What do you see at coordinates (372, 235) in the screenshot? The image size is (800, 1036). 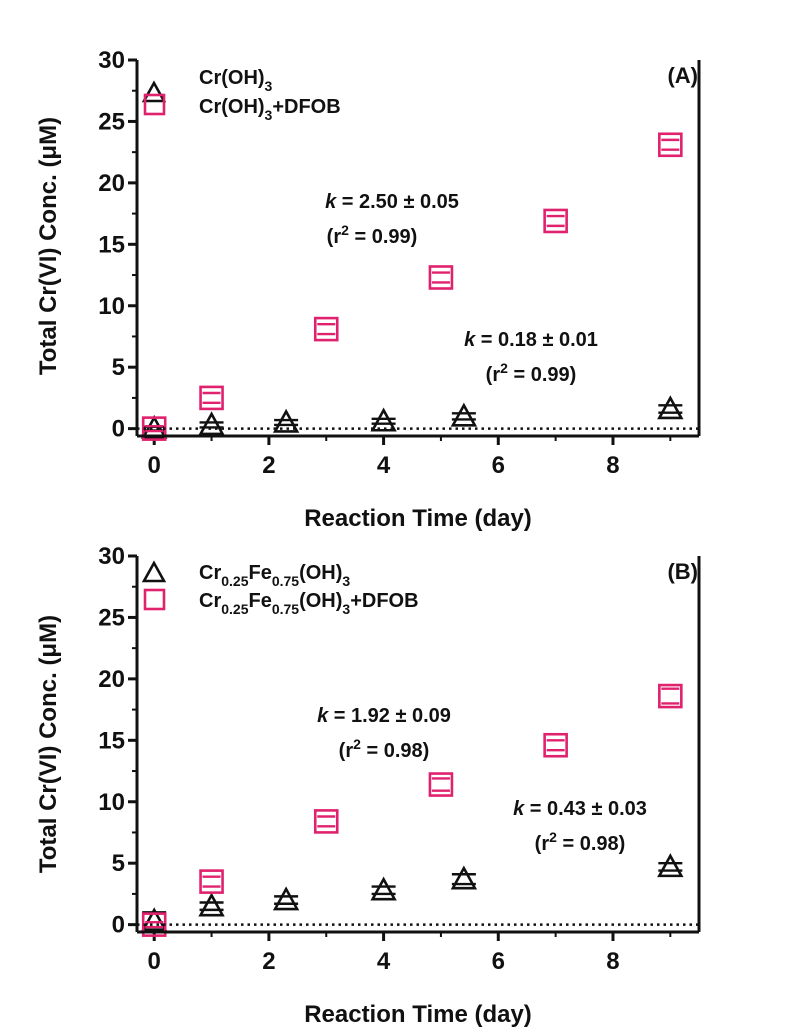 I see `panel-a-r2-annotation-dfob: (r2 = 0.99)` at bounding box center [372, 235].